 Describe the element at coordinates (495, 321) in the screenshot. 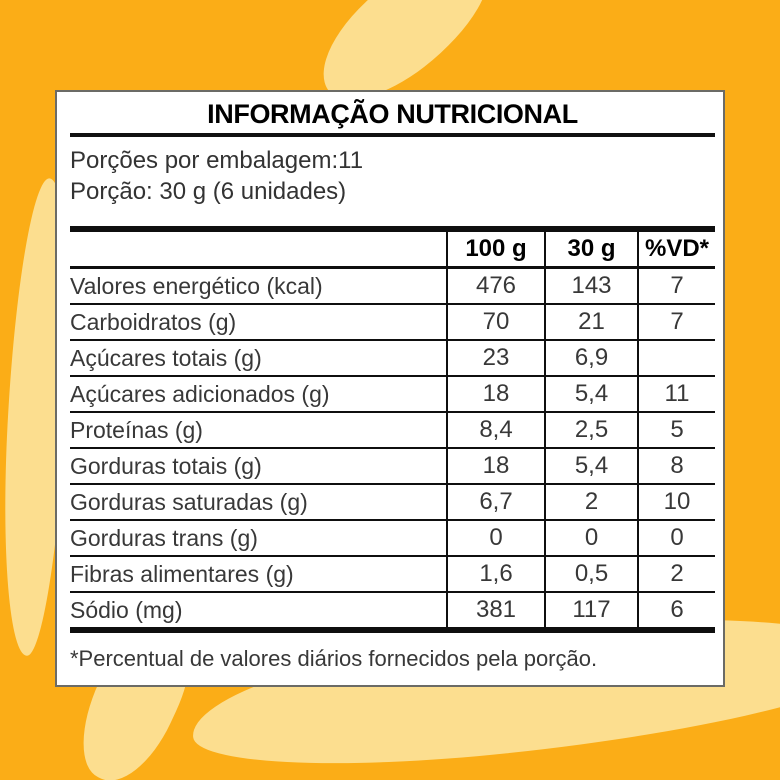

I see `value-100g: 70` at that location.